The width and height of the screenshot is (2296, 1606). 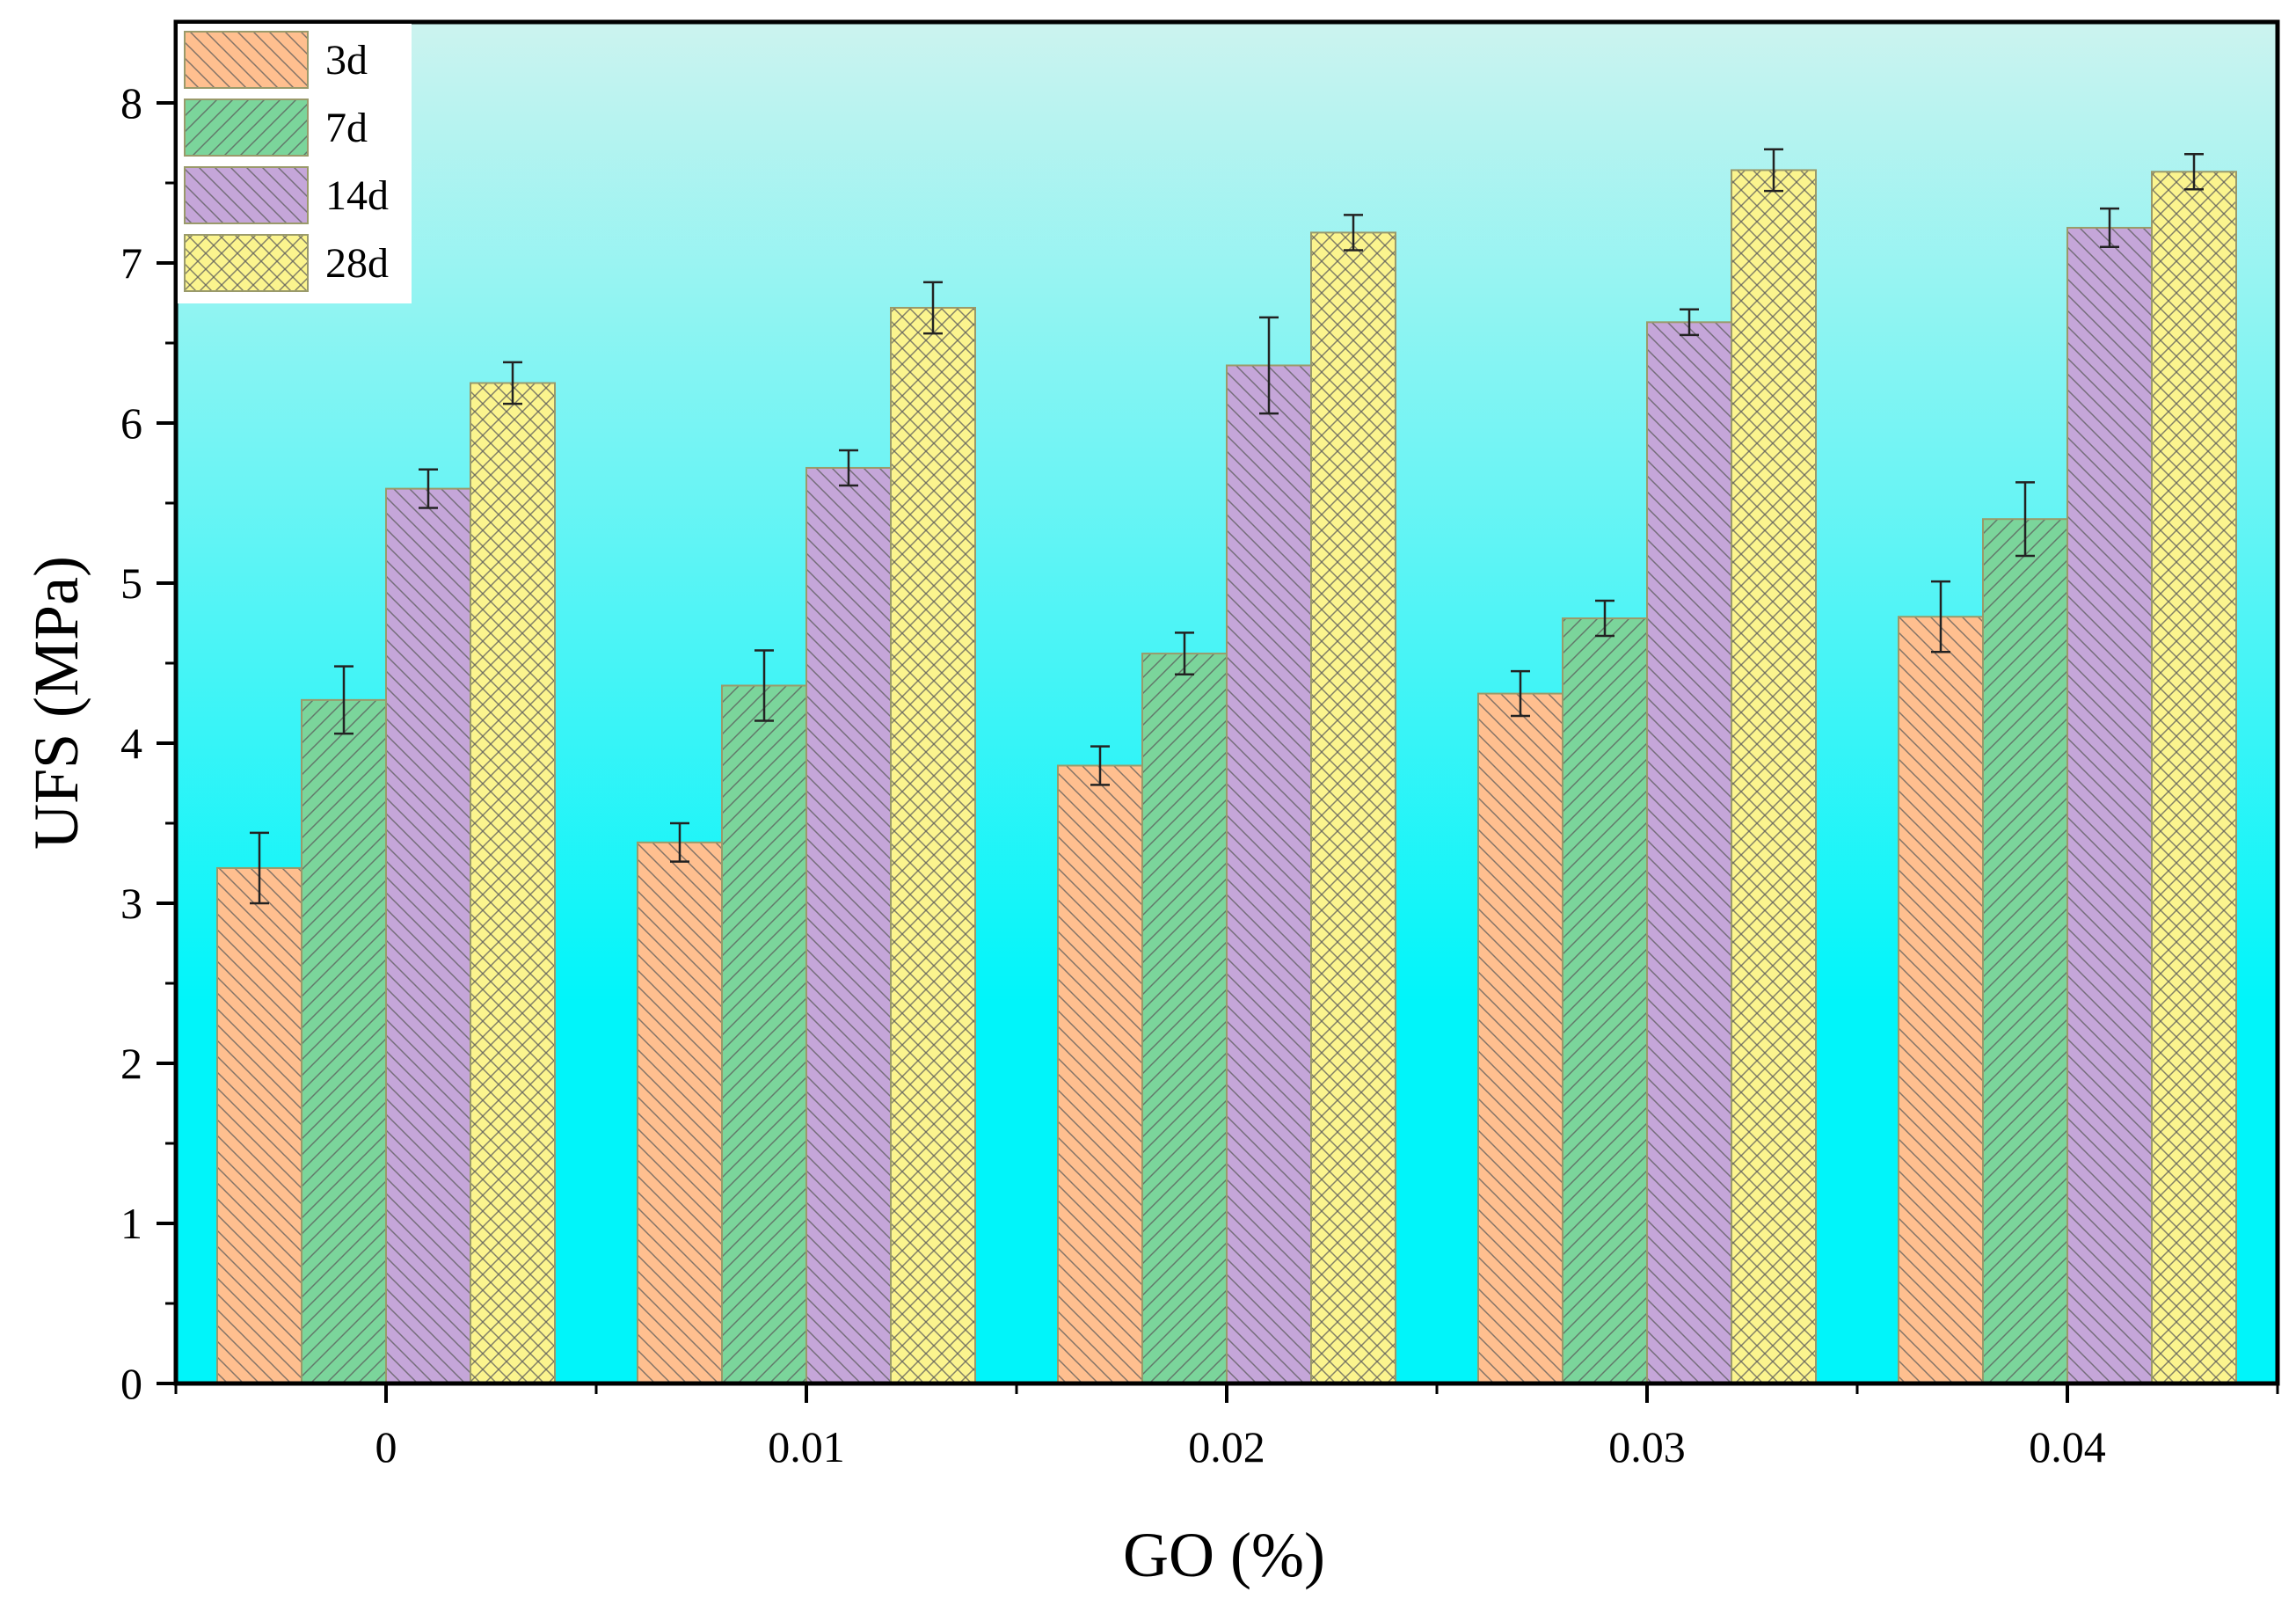 What do you see at coordinates (2067, 1446) in the screenshot?
I see `x-tick-label: 0.04` at bounding box center [2067, 1446].